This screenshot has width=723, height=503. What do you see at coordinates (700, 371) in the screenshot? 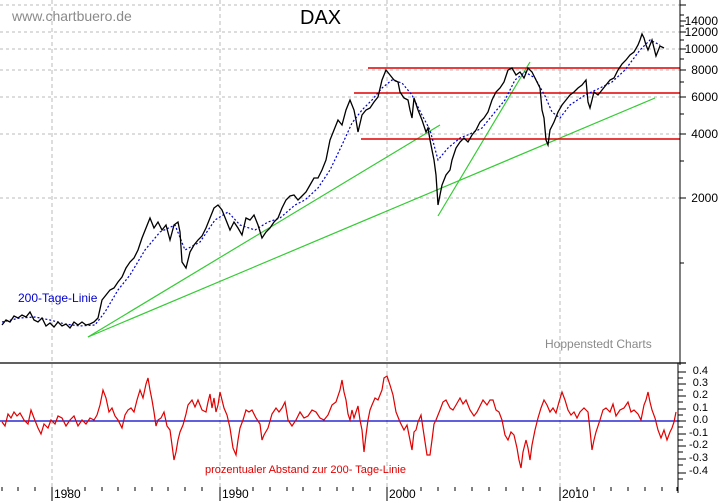
I see `osc-tick-0.4: 0.4` at bounding box center [700, 371].